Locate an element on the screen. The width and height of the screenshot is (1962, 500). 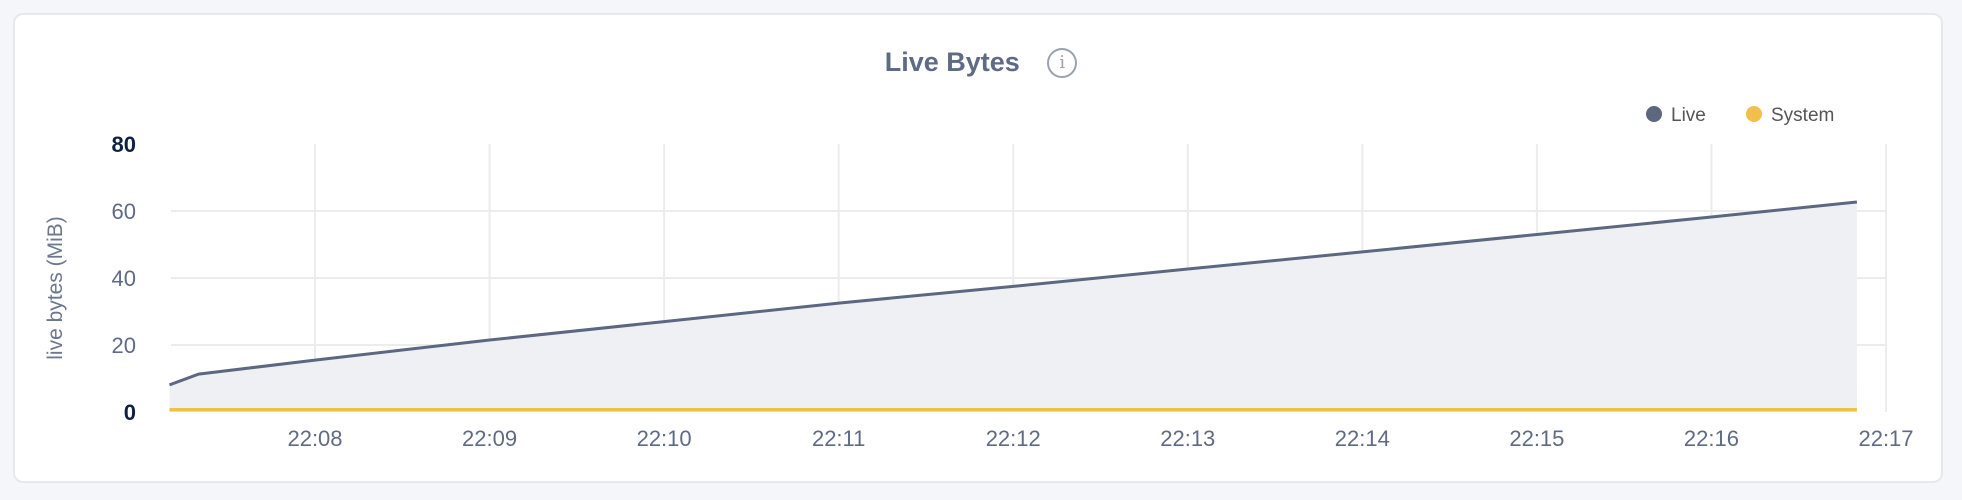
x-tick-label: 22:08 is located at coordinates (314, 438).